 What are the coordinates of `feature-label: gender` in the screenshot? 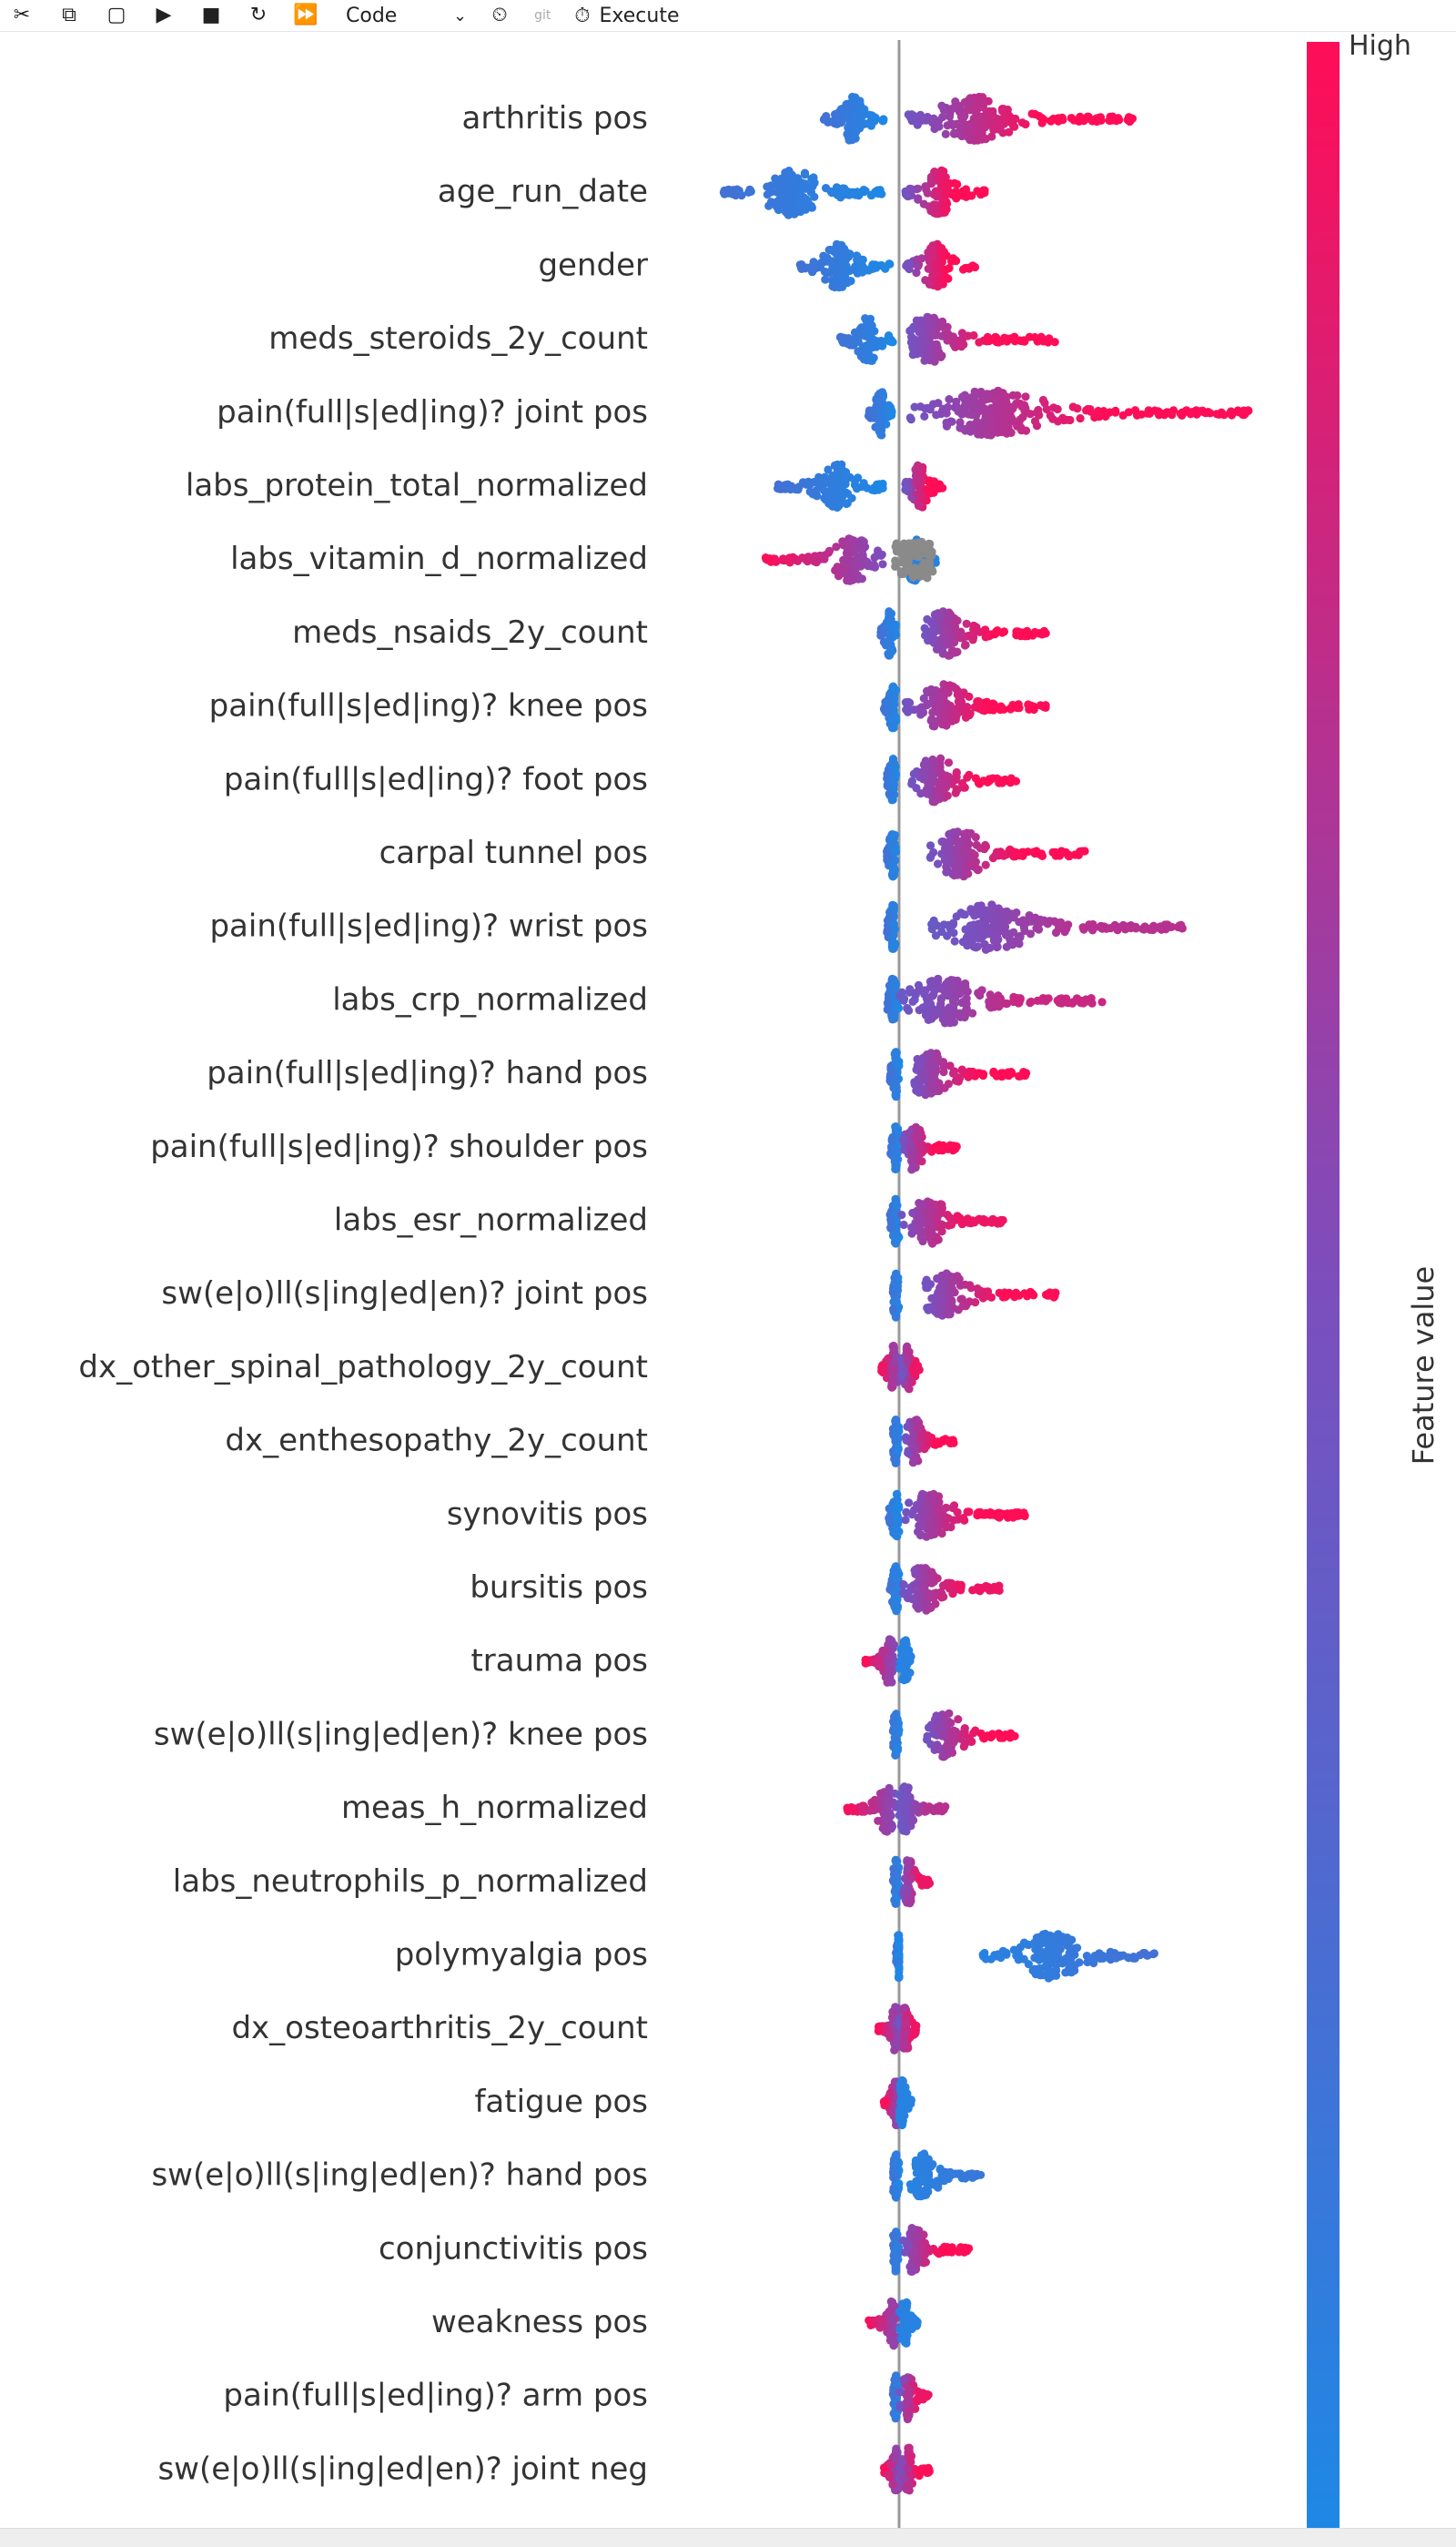 It's located at (593, 265).